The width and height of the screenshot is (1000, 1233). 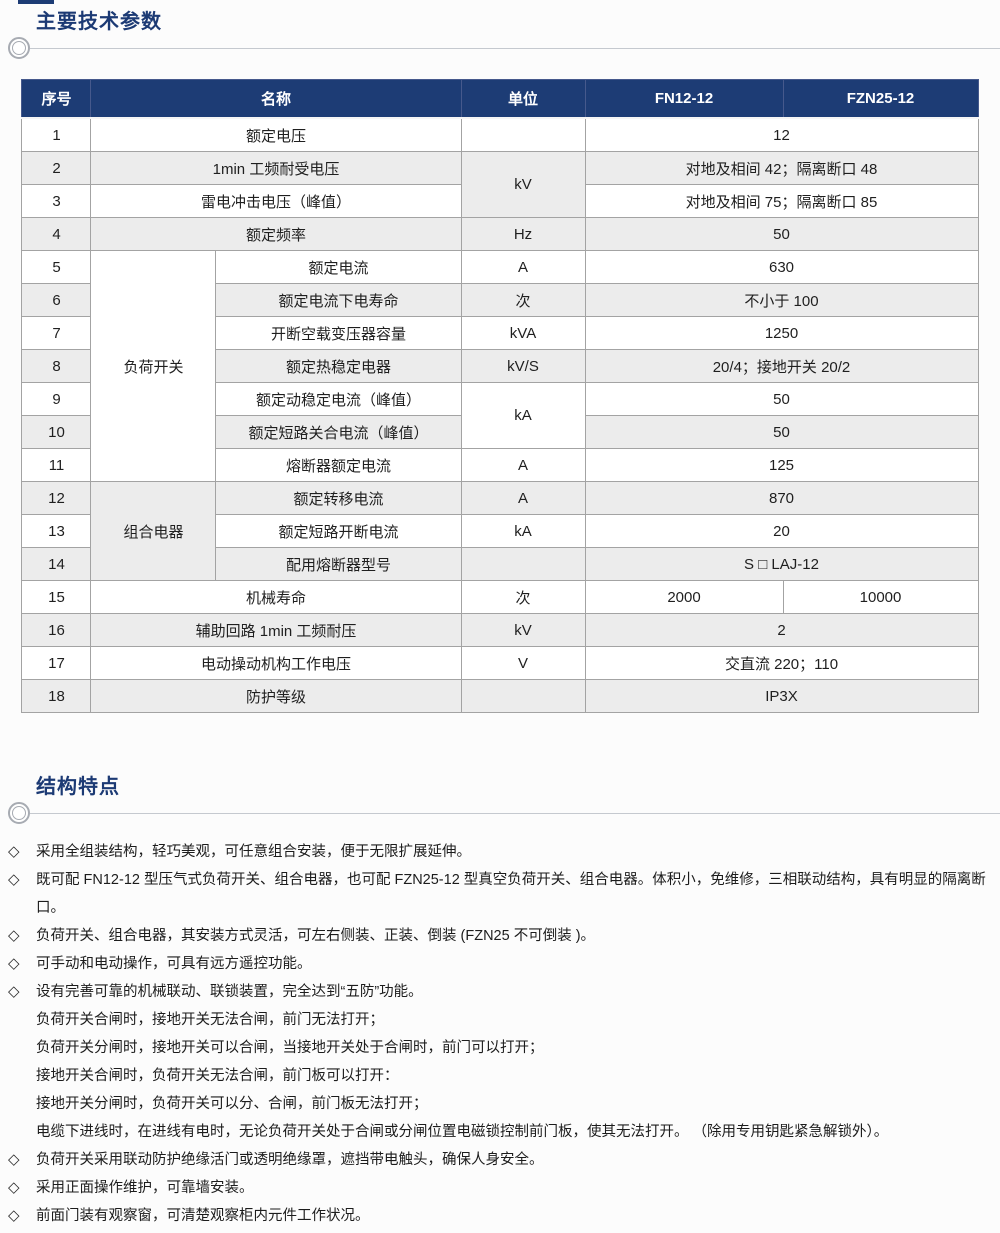 What do you see at coordinates (203, 1216) in the screenshot?
I see `feature-text: 前面门装有观察窗，可清楚观察柜内元件工作状况。` at bounding box center [203, 1216].